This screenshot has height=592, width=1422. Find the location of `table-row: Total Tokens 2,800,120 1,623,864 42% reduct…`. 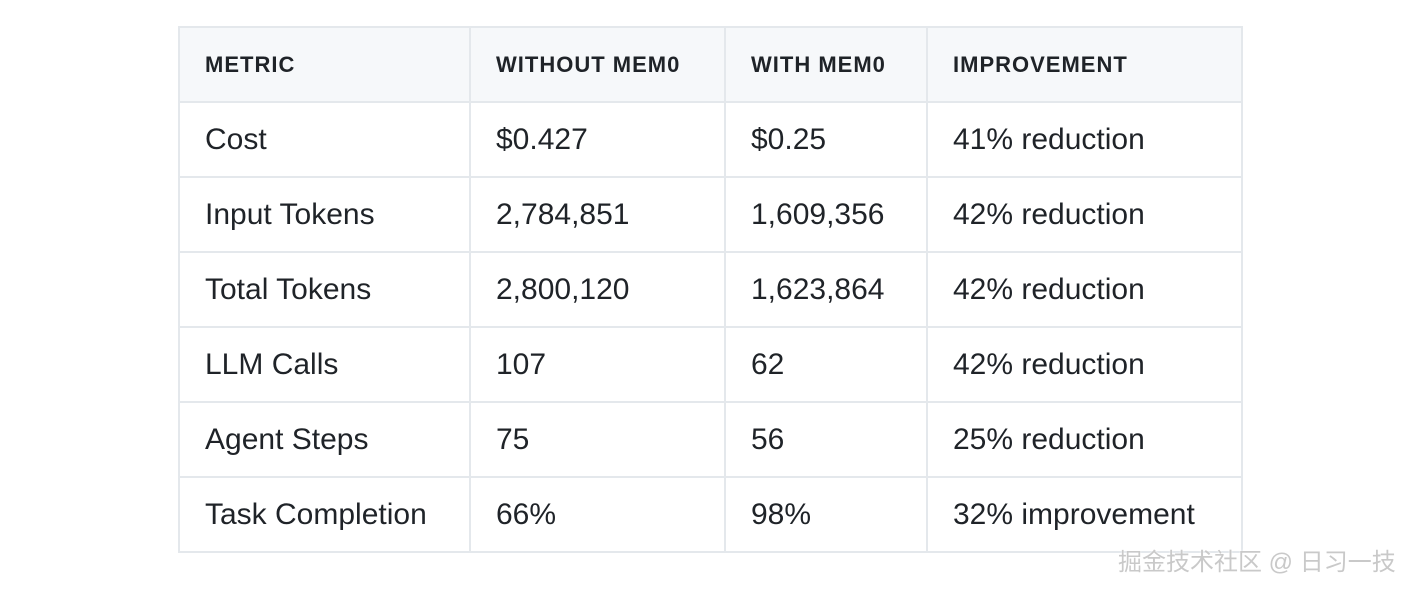

table-row: Total Tokens 2,800,120 1,623,864 42% reduct… is located at coordinates (710, 289).